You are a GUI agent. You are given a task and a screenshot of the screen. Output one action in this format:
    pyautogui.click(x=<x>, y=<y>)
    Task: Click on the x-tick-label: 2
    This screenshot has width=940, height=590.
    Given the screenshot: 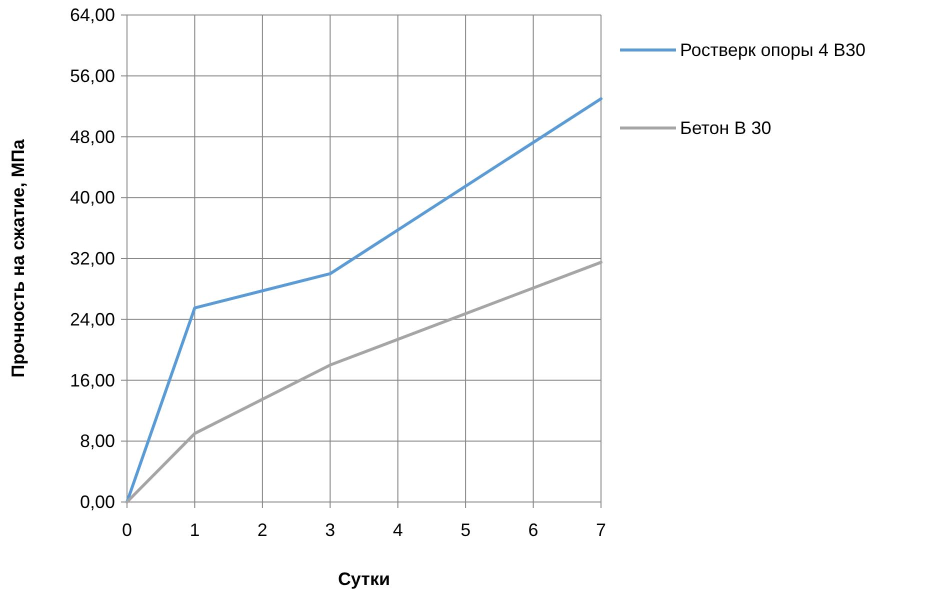 What is the action you would take?
    pyautogui.click(x=262, y=530)
    